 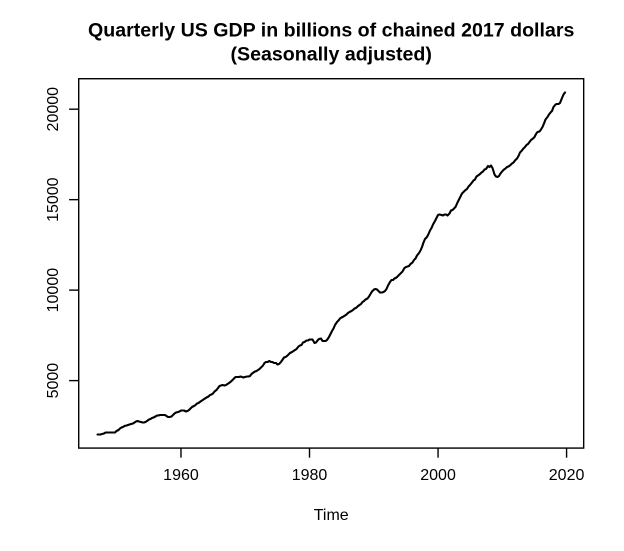 I want to click on svg-text: 15000, so click(x=53, y=199).